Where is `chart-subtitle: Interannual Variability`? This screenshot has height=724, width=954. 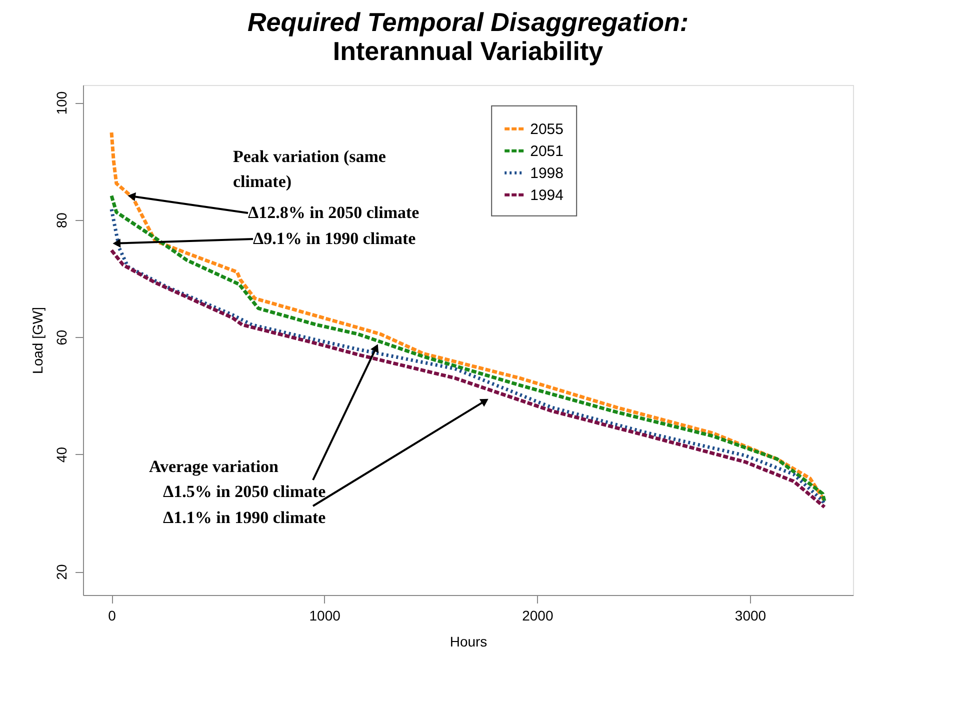
chart-subtitle: Interannual Variability is located at coordinates (468, 51).